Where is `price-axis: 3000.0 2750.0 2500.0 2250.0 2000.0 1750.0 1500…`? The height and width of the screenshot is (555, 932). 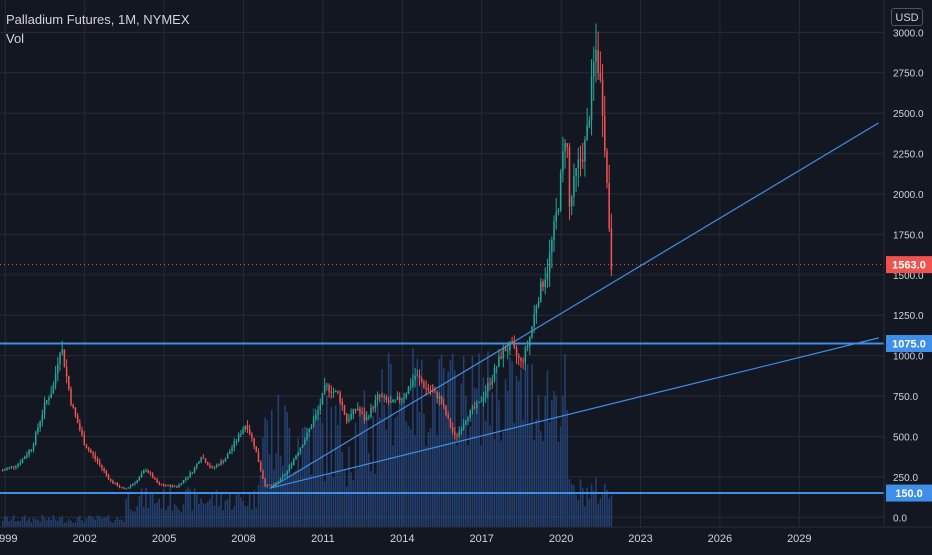 price-axis: 3000.0 2750.0 2500.0 2250.0 2000.0 1750.0 1500… is located at coordinates (908, 276).